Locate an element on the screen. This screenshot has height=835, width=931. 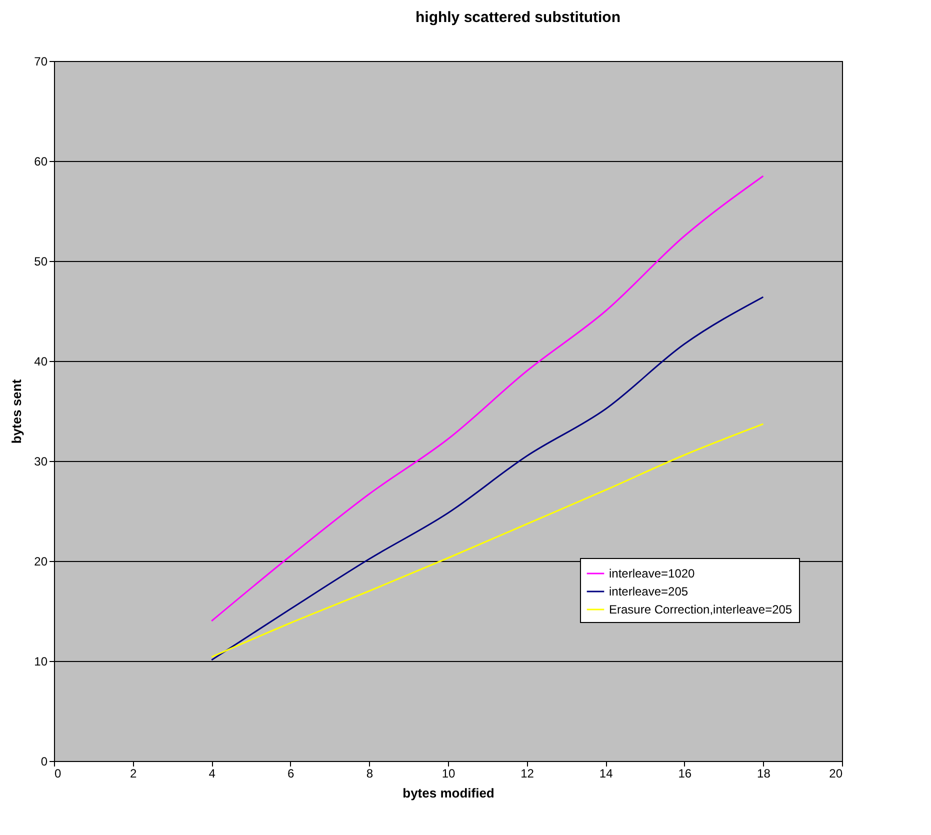
y-tick-label: 70 is located at coordinates (41, 61).